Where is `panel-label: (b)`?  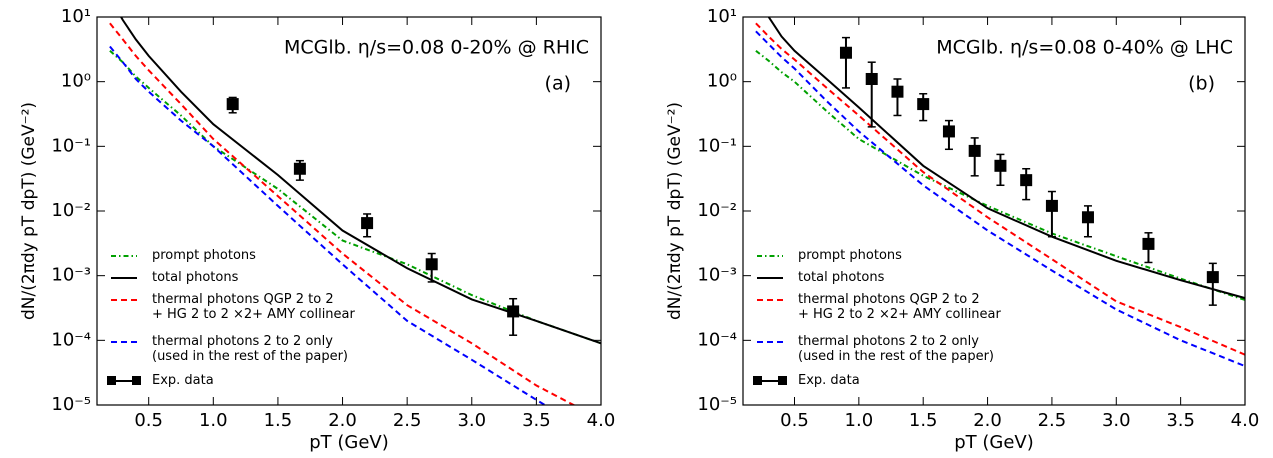 panel-label: (b) is located at coordinates (1201, 84).